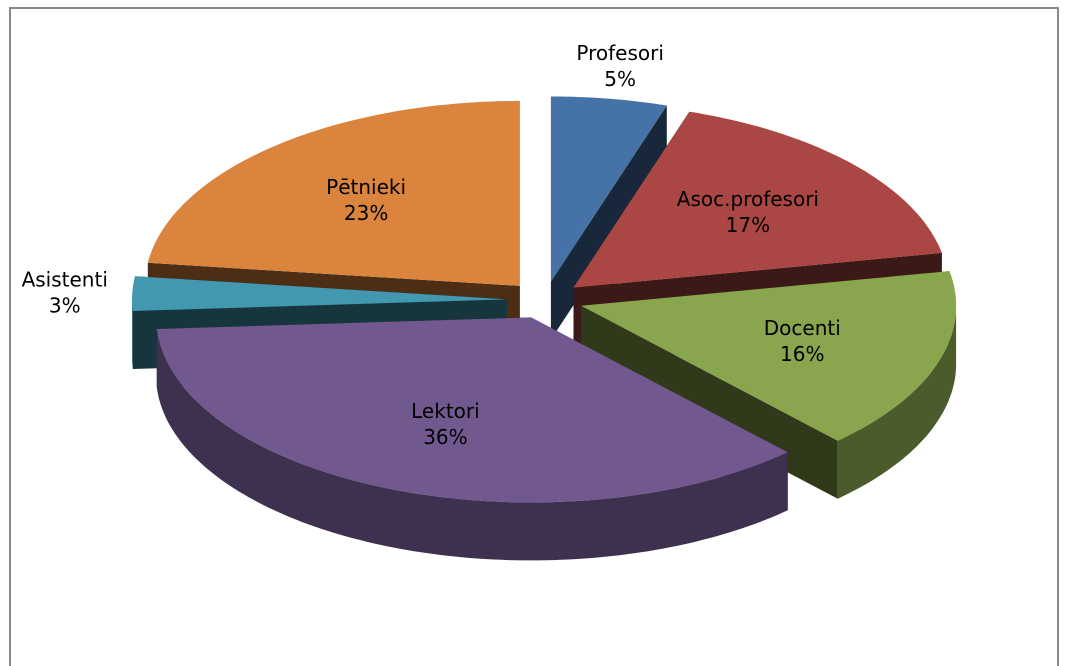 The width and height of the screenshot is (1068, 666). Describe the element at coordinates (65, 279) in the screenshot. I see `category-label: Asistenti` at that location.